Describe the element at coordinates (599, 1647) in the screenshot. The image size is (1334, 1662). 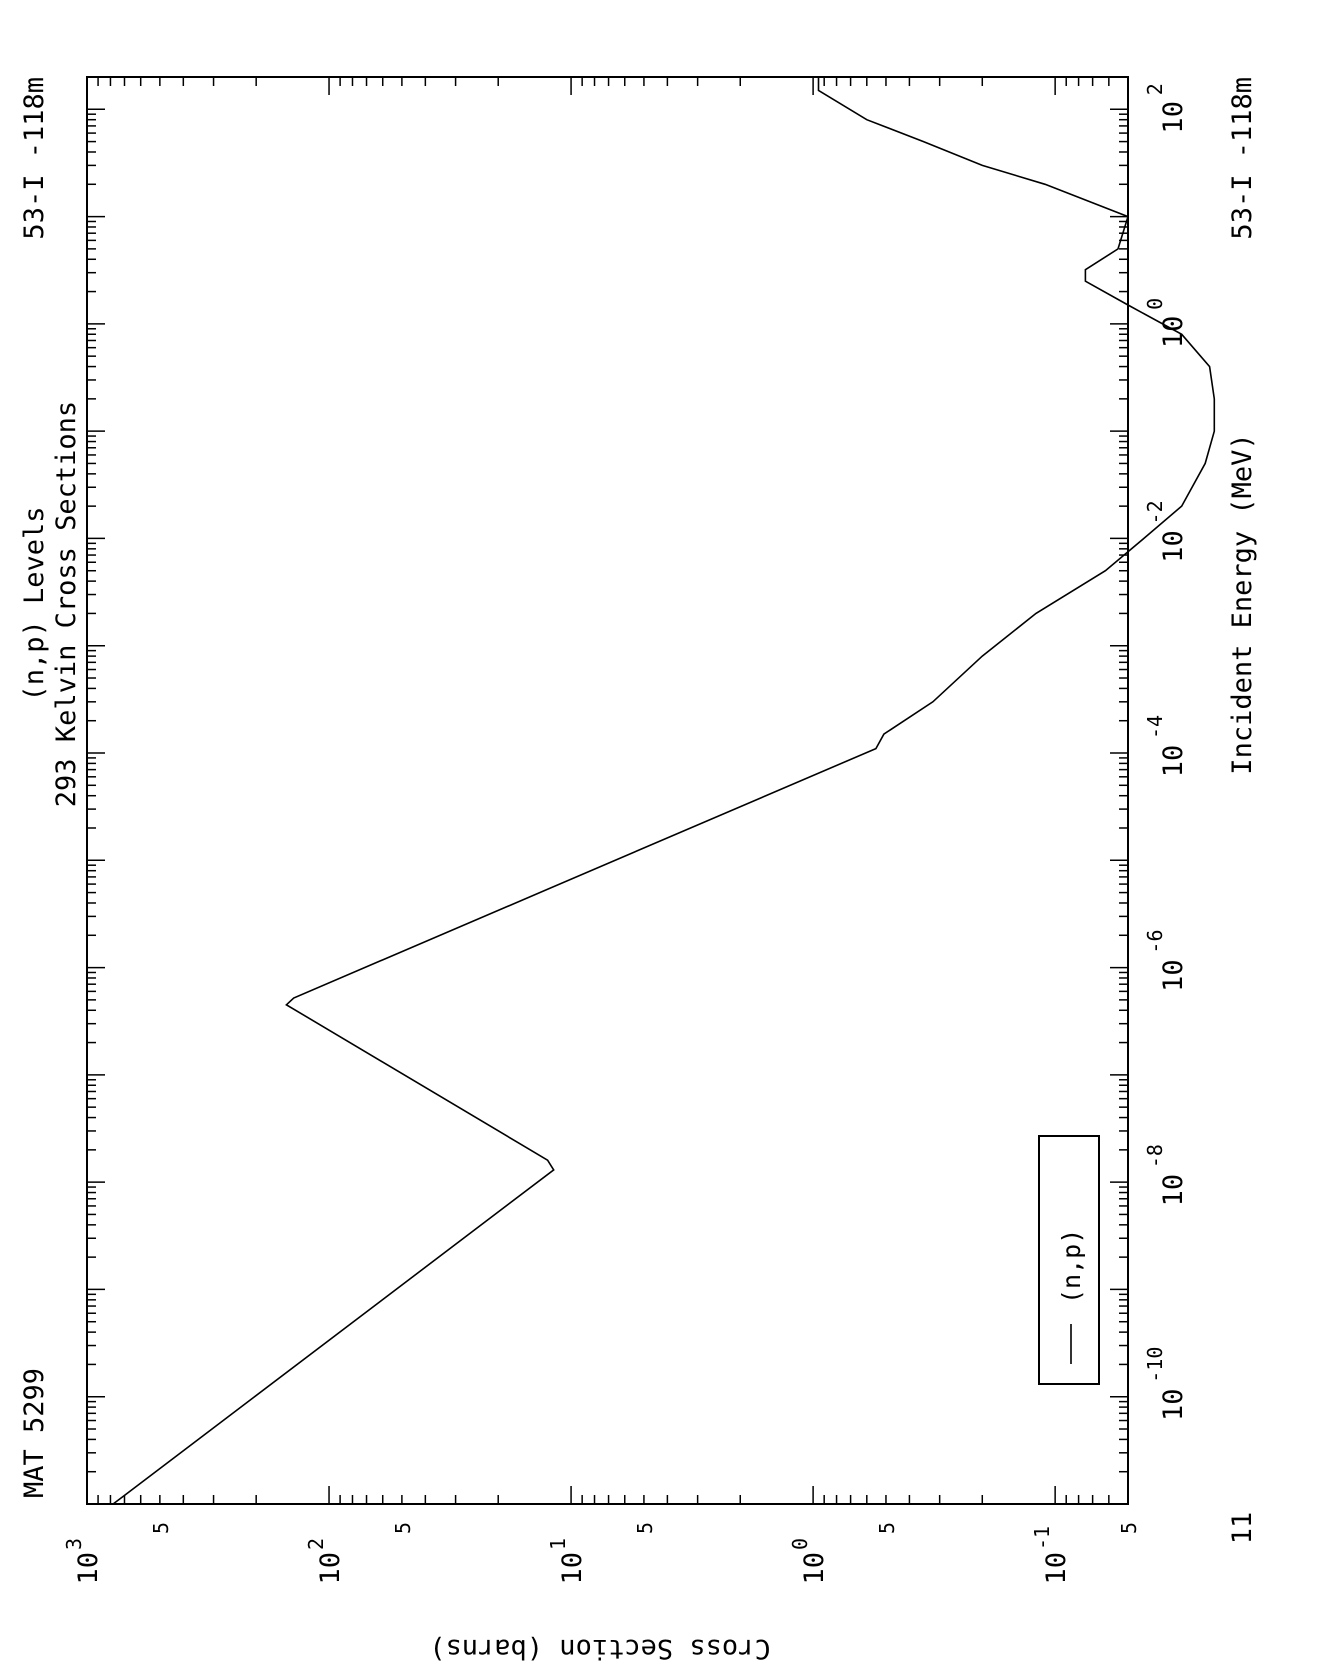
I see `y-axis-label: Cross Section (barns)` at that location.